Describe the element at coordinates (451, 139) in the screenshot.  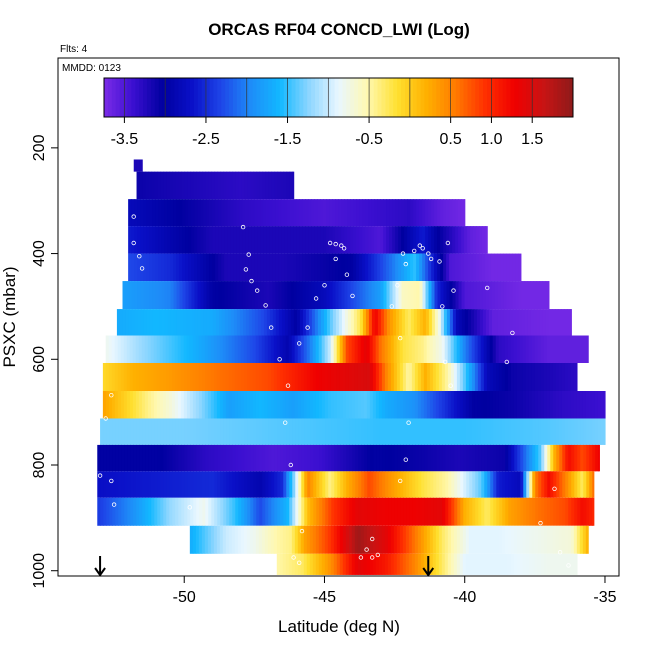
I see `colorbar-tick-label: 0.5` at that location.